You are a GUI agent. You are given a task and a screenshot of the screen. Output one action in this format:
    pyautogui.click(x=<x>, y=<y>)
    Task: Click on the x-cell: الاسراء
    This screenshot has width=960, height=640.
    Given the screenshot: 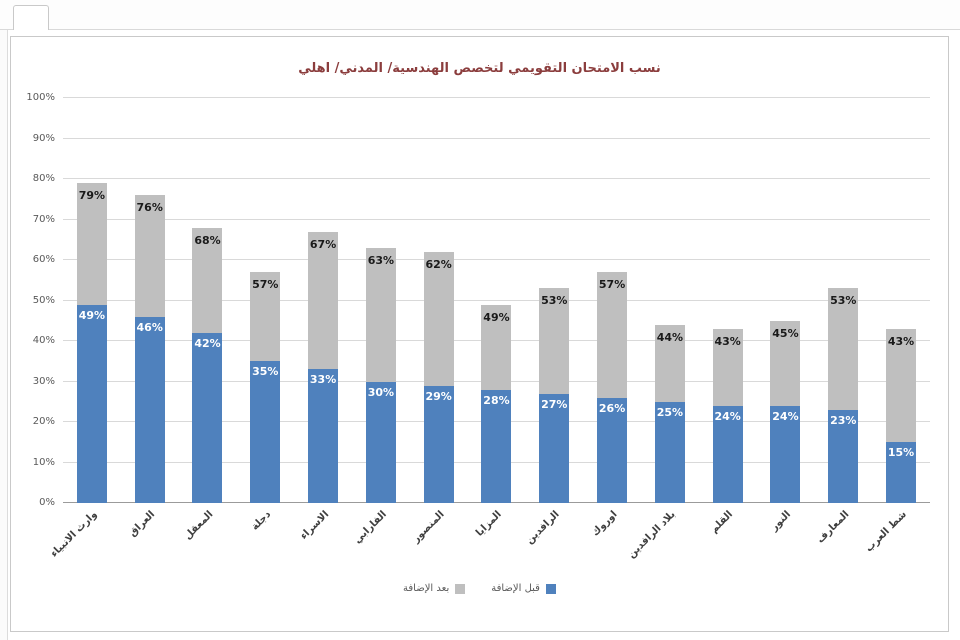 What is the action you would take?
    pyautogui.click(x=323, y=542)
    